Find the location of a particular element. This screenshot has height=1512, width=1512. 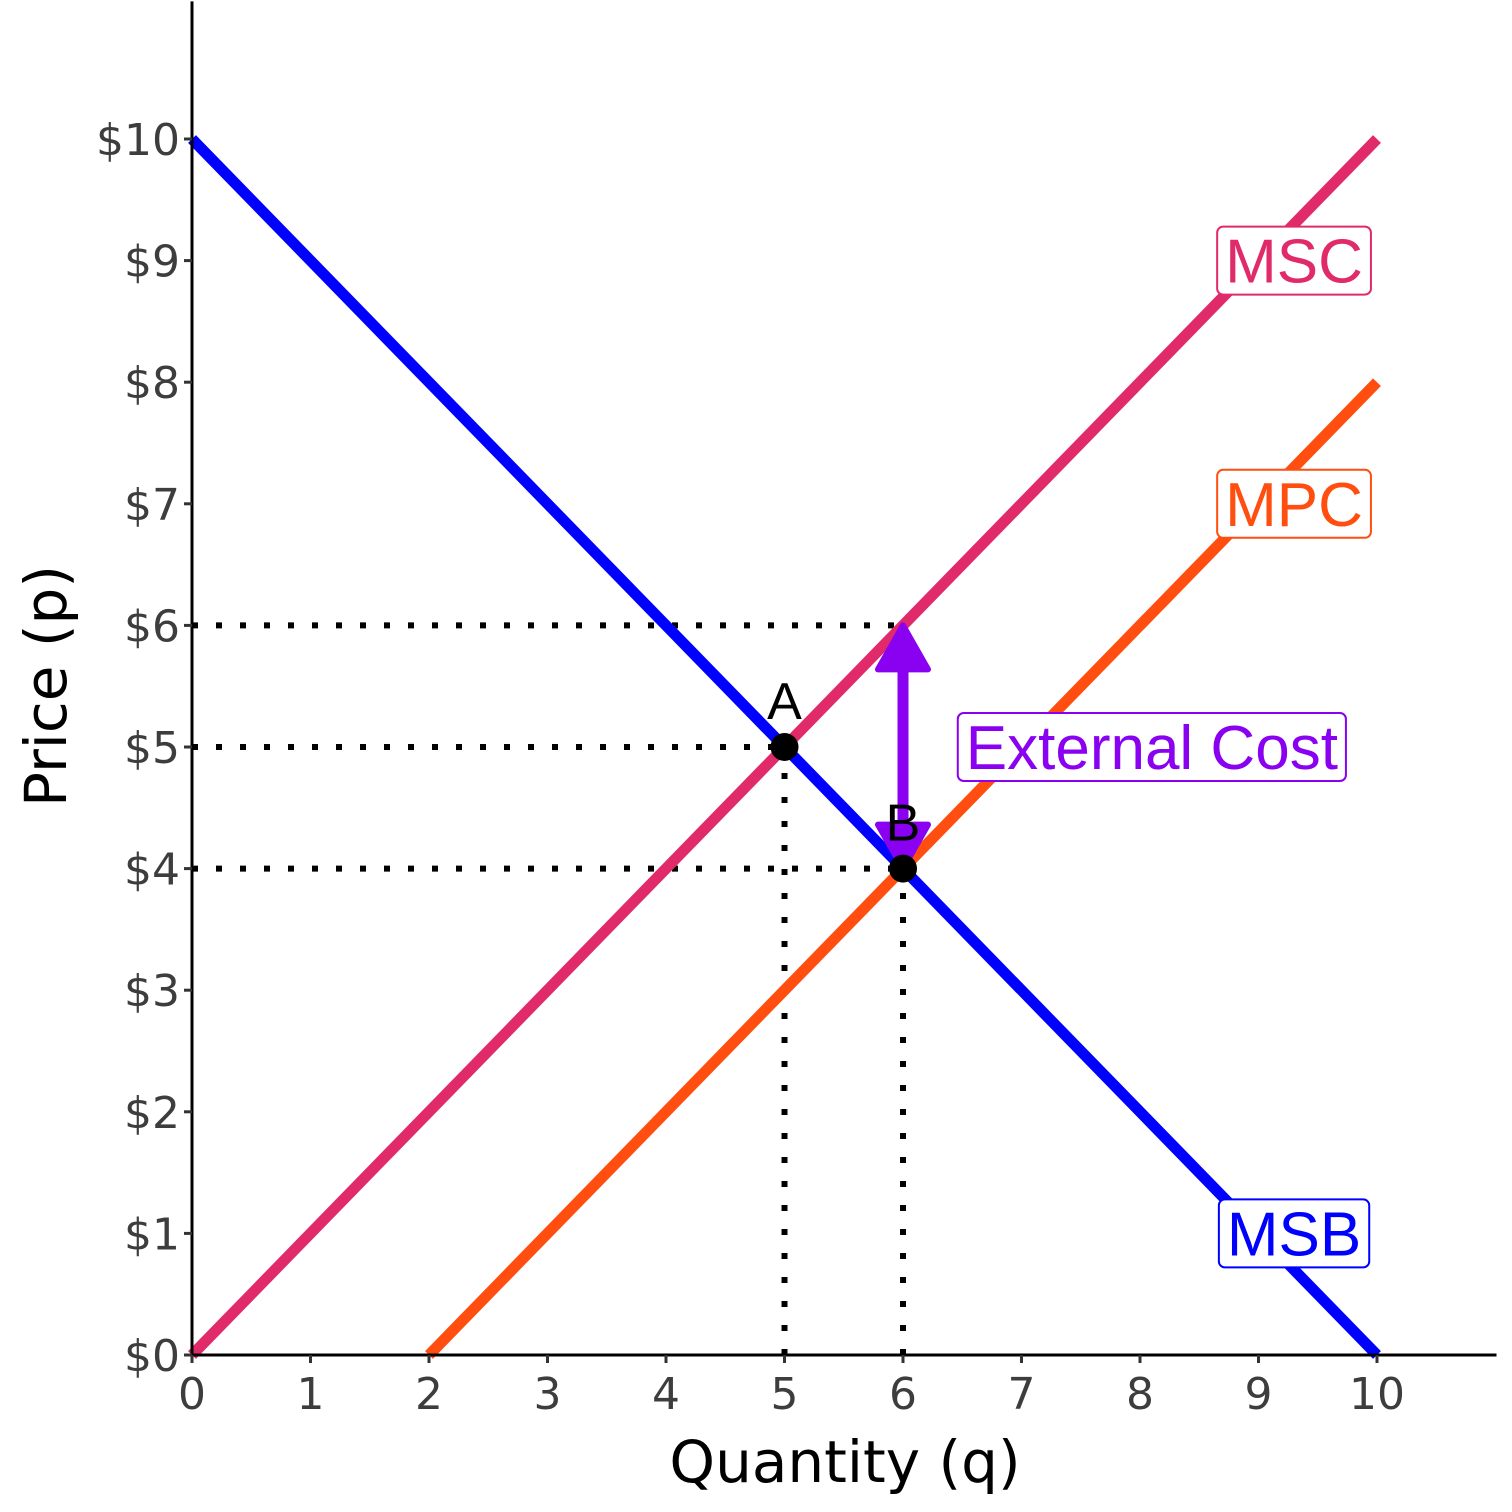

label-external-cost-box is located at coordinates (1151, 747).